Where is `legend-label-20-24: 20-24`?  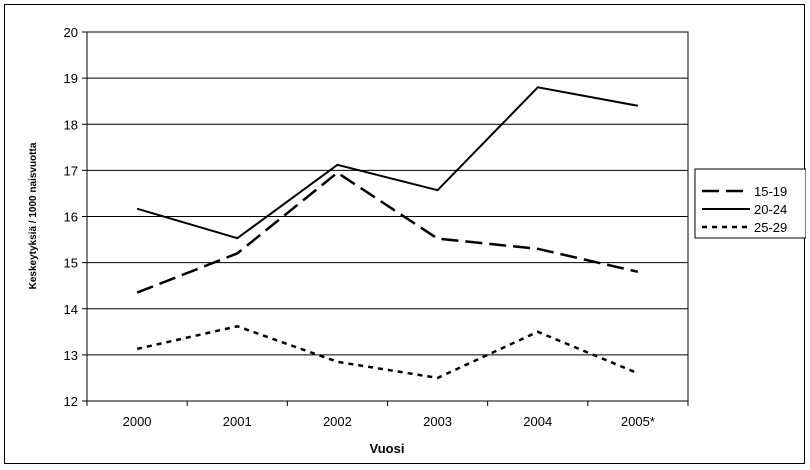 legend-label-20-24: 20-24 is located at coordinates (770, 209).